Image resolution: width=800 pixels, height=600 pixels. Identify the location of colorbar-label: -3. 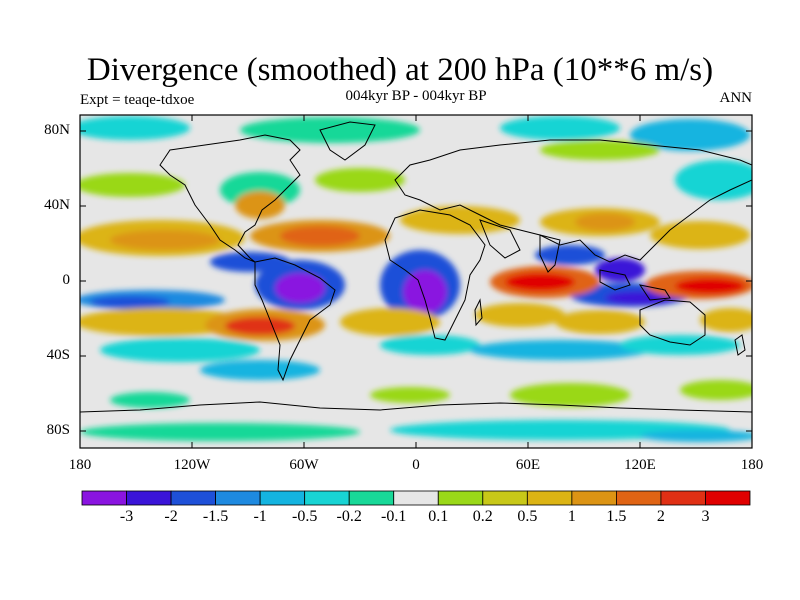
(126, 516).